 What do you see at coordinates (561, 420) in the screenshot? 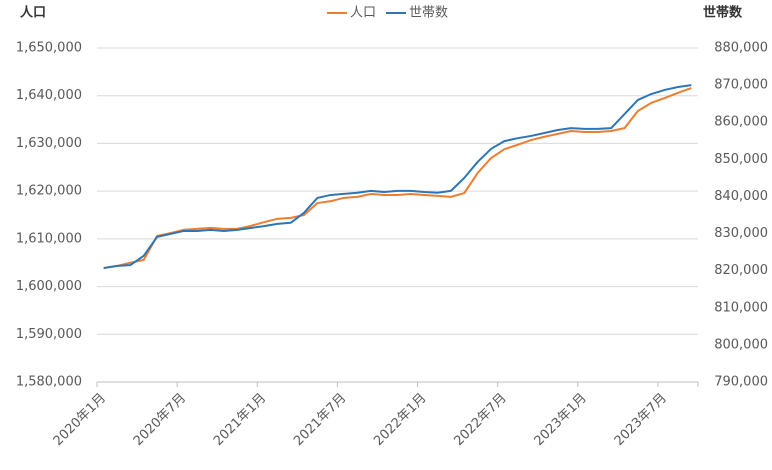
I see `x-tick-label: 2023年1月` at bounding box center [561, 420].